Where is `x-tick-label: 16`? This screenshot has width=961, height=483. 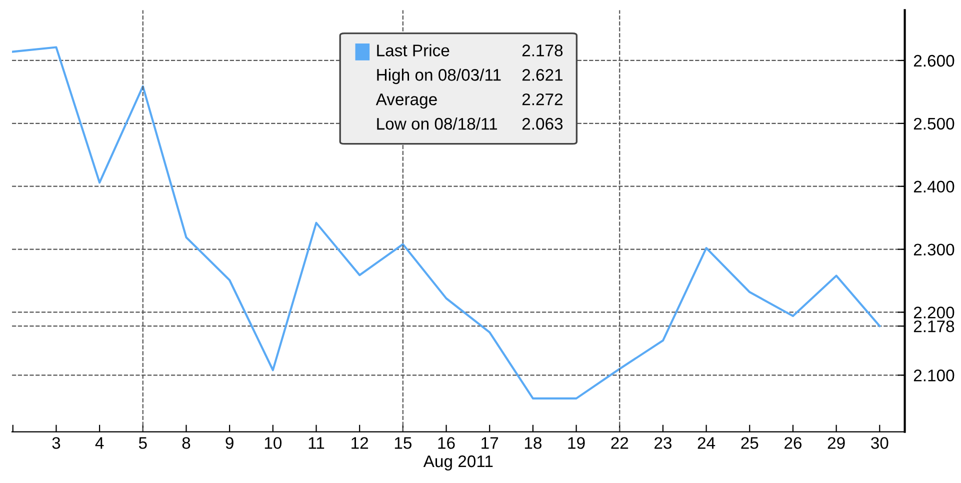
x-tick-label: 16 is located at coordinates (446, 443).